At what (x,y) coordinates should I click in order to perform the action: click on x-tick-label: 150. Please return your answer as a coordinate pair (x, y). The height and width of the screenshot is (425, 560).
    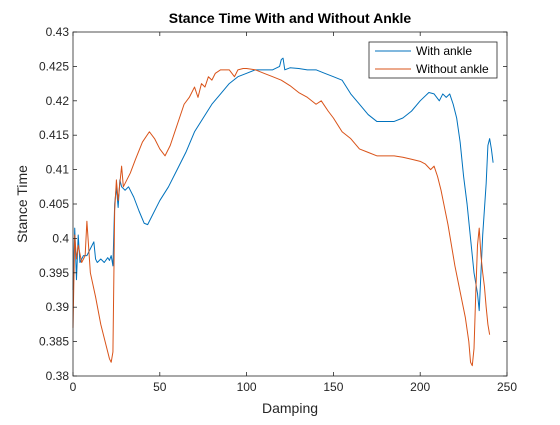
    Looking at the image, I should click on (333, 387).